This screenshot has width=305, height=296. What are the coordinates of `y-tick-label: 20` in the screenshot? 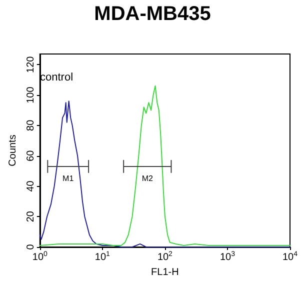 It's located at (30, 216).